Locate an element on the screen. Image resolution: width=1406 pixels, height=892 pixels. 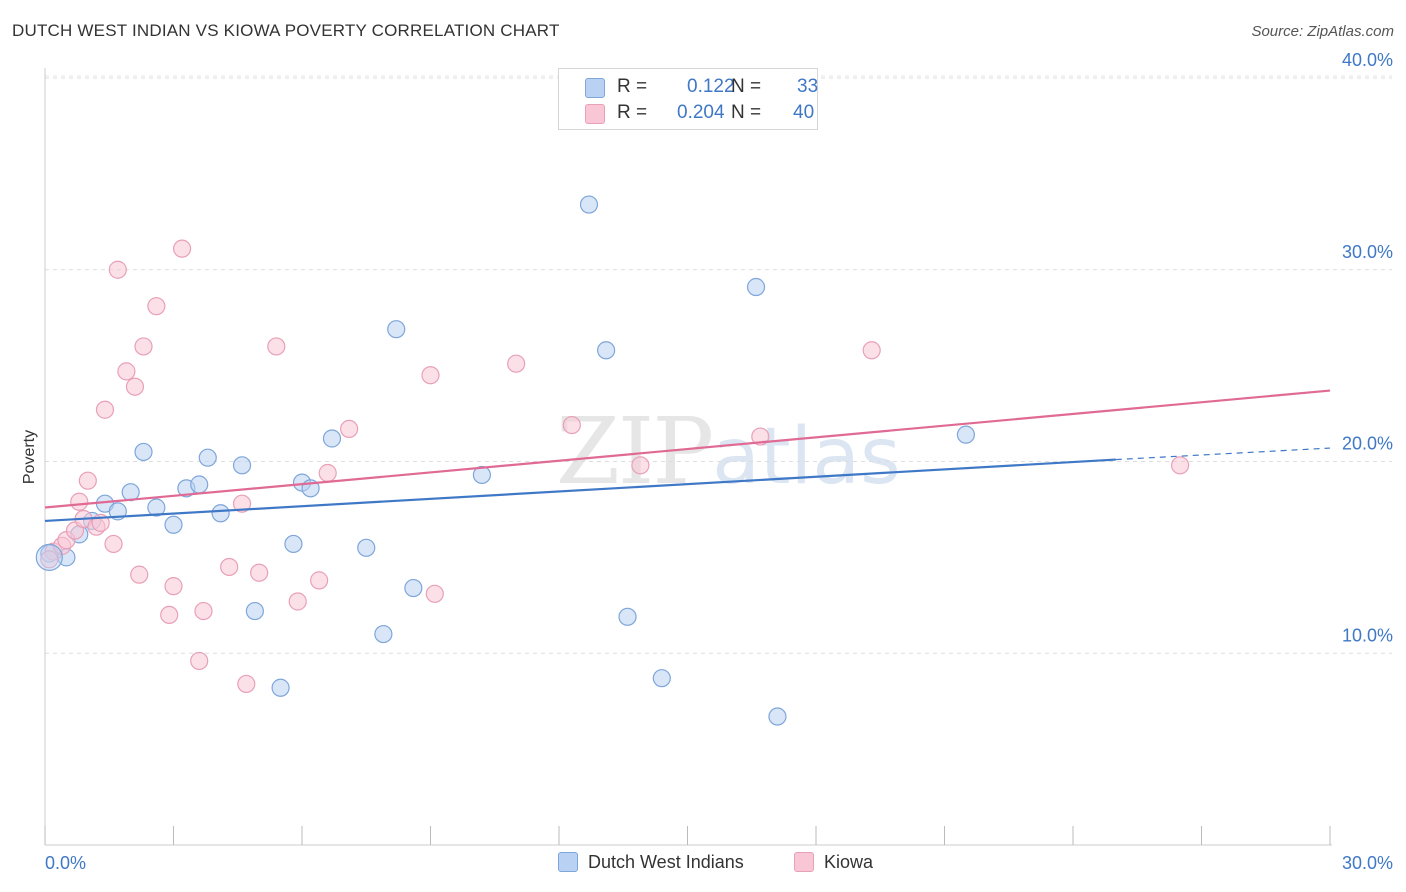
legend-r-value: 0.122 is located at coordinates (711, 86).